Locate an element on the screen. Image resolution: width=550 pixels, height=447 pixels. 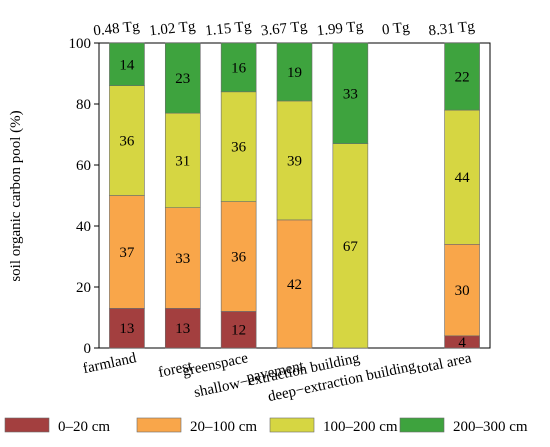
data-label: 39 is located at coordinates (294, 161).